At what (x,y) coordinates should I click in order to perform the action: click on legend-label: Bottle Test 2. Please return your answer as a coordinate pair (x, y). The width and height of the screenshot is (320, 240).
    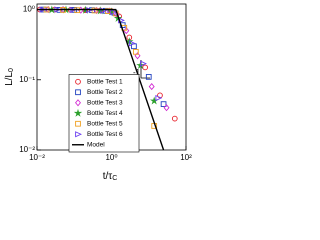
    Looking at the image, I should click on (105, 92).